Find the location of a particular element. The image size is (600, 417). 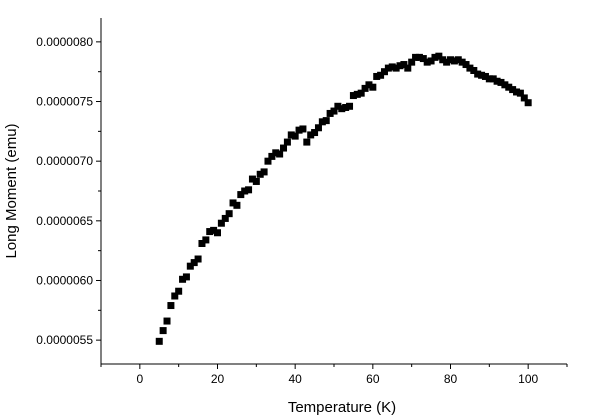

x-tick-label: 60 is located at coordinates (373, 379).